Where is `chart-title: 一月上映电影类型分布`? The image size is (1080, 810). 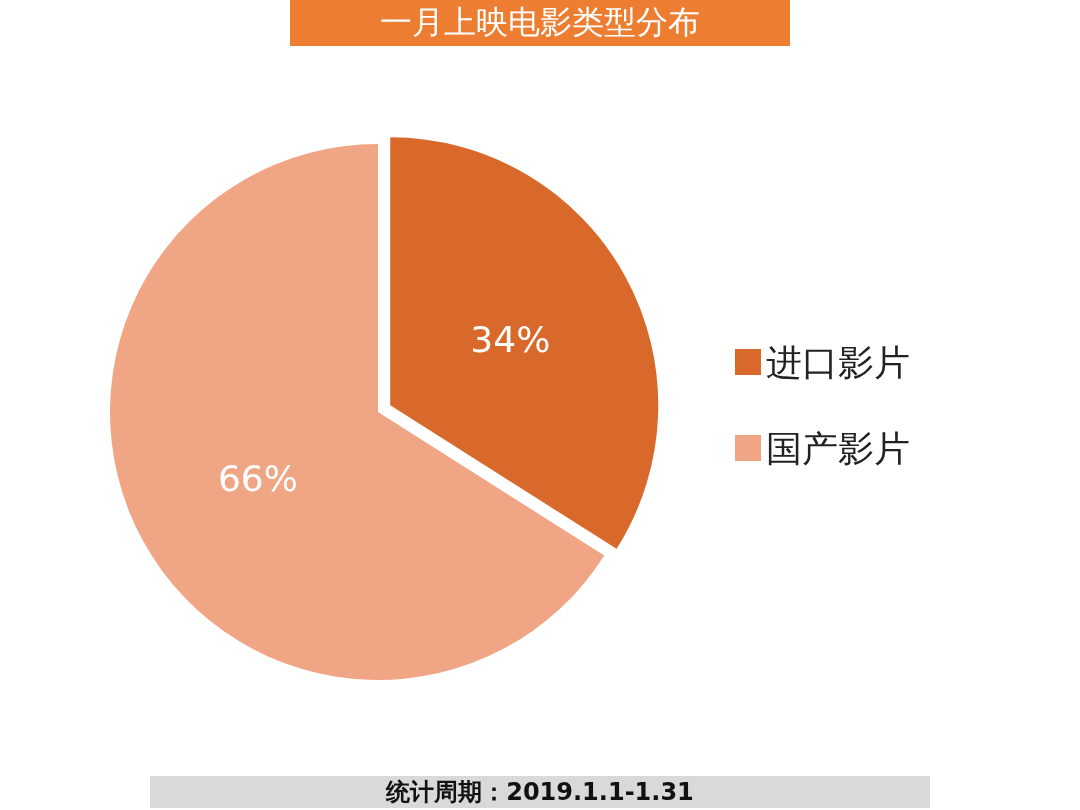
chart-title: 一月上映电影类型分布 is located at coordinates (540, 22).